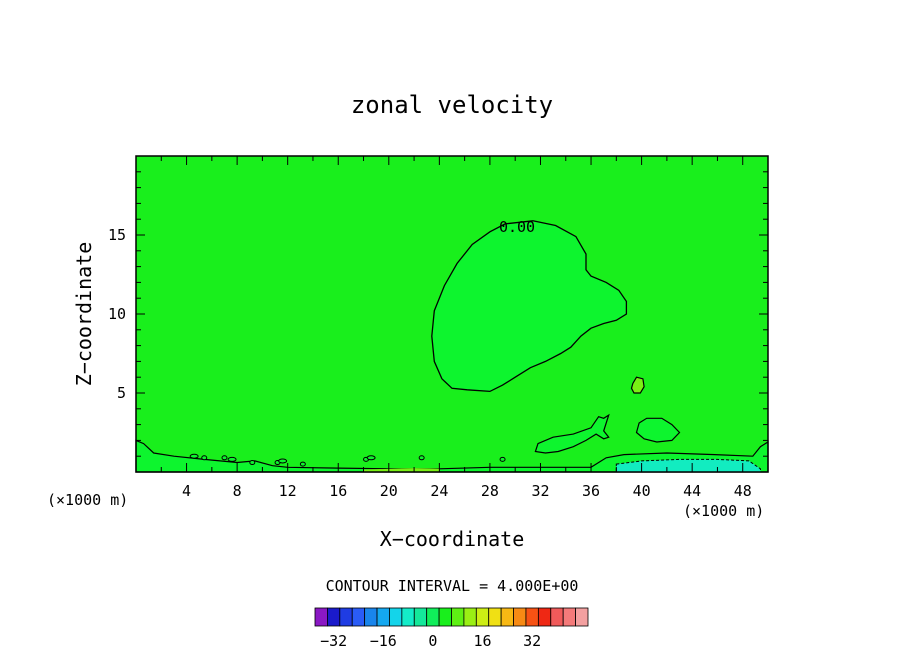  Describe the element at coordinates (121, 393) in the screenshot. I see `y-tick-label: 5` at that location.